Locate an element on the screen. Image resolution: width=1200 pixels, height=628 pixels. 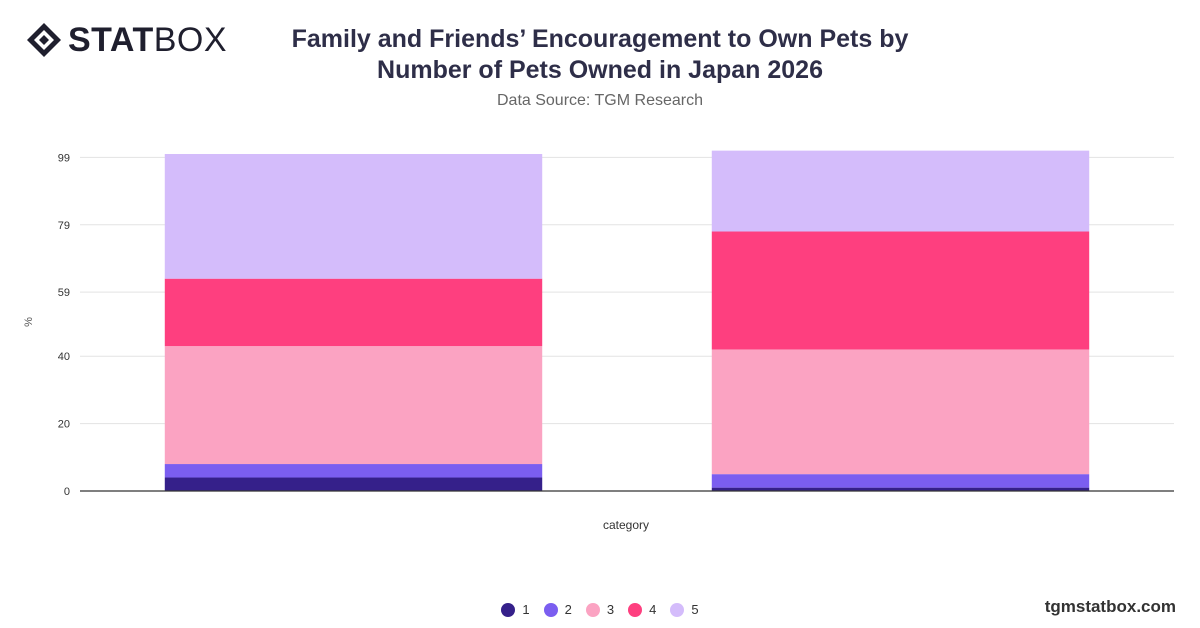
statbox-diamond-icon is located at coordinates (44, 40).